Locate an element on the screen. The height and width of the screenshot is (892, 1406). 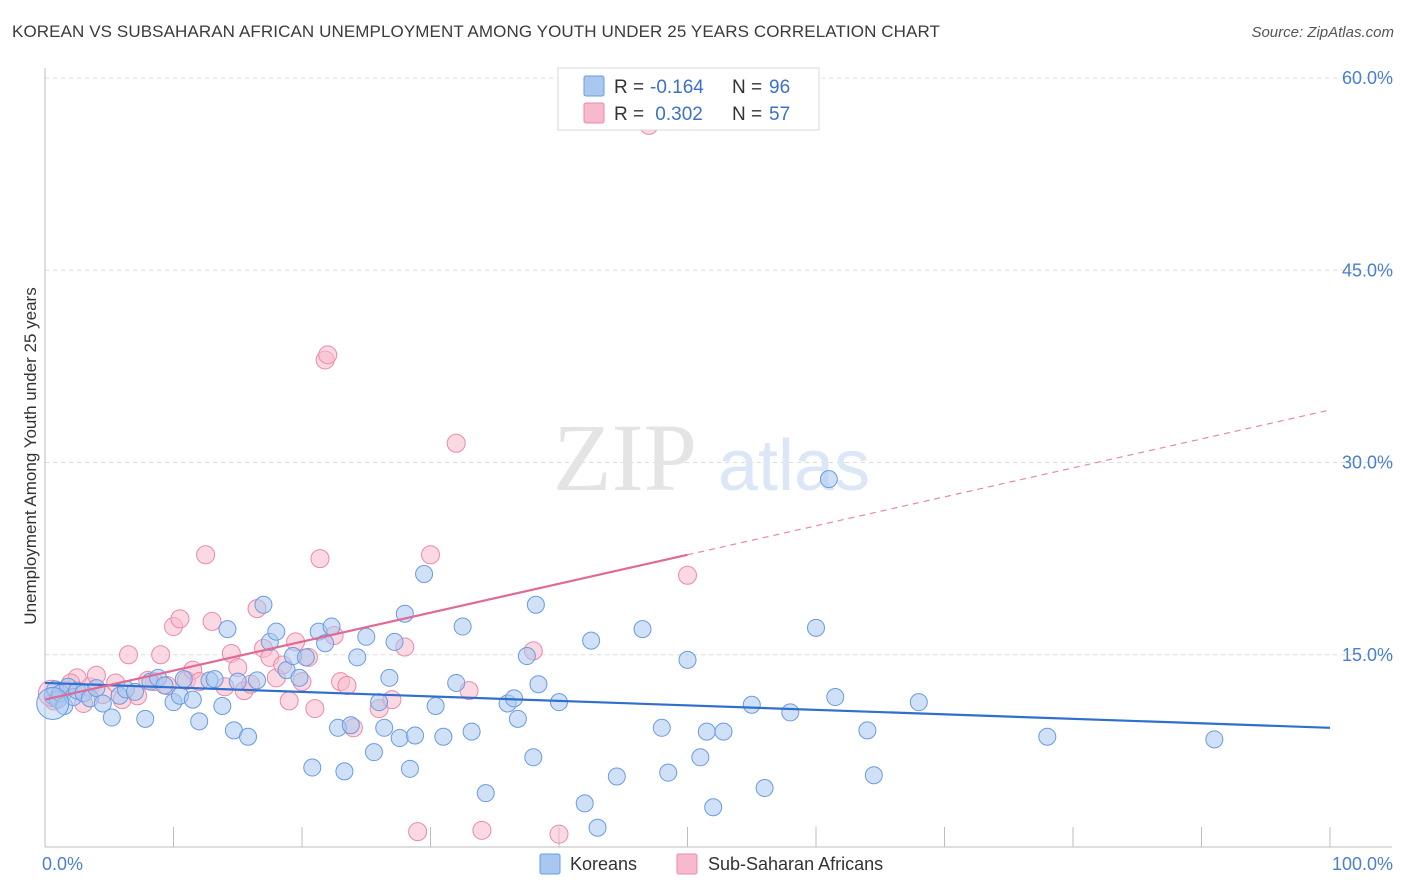
watermark-atlas: atlas is located at coordinates (794, 466).